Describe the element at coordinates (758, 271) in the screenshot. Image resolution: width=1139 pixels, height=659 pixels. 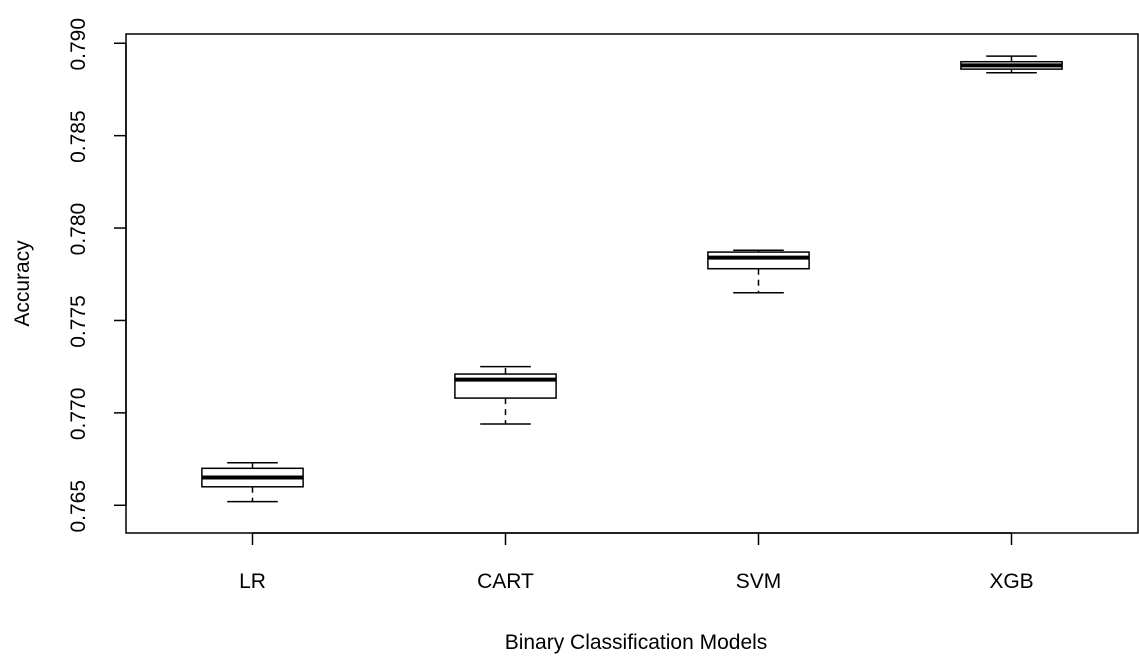
I see `box-svm` at that location.